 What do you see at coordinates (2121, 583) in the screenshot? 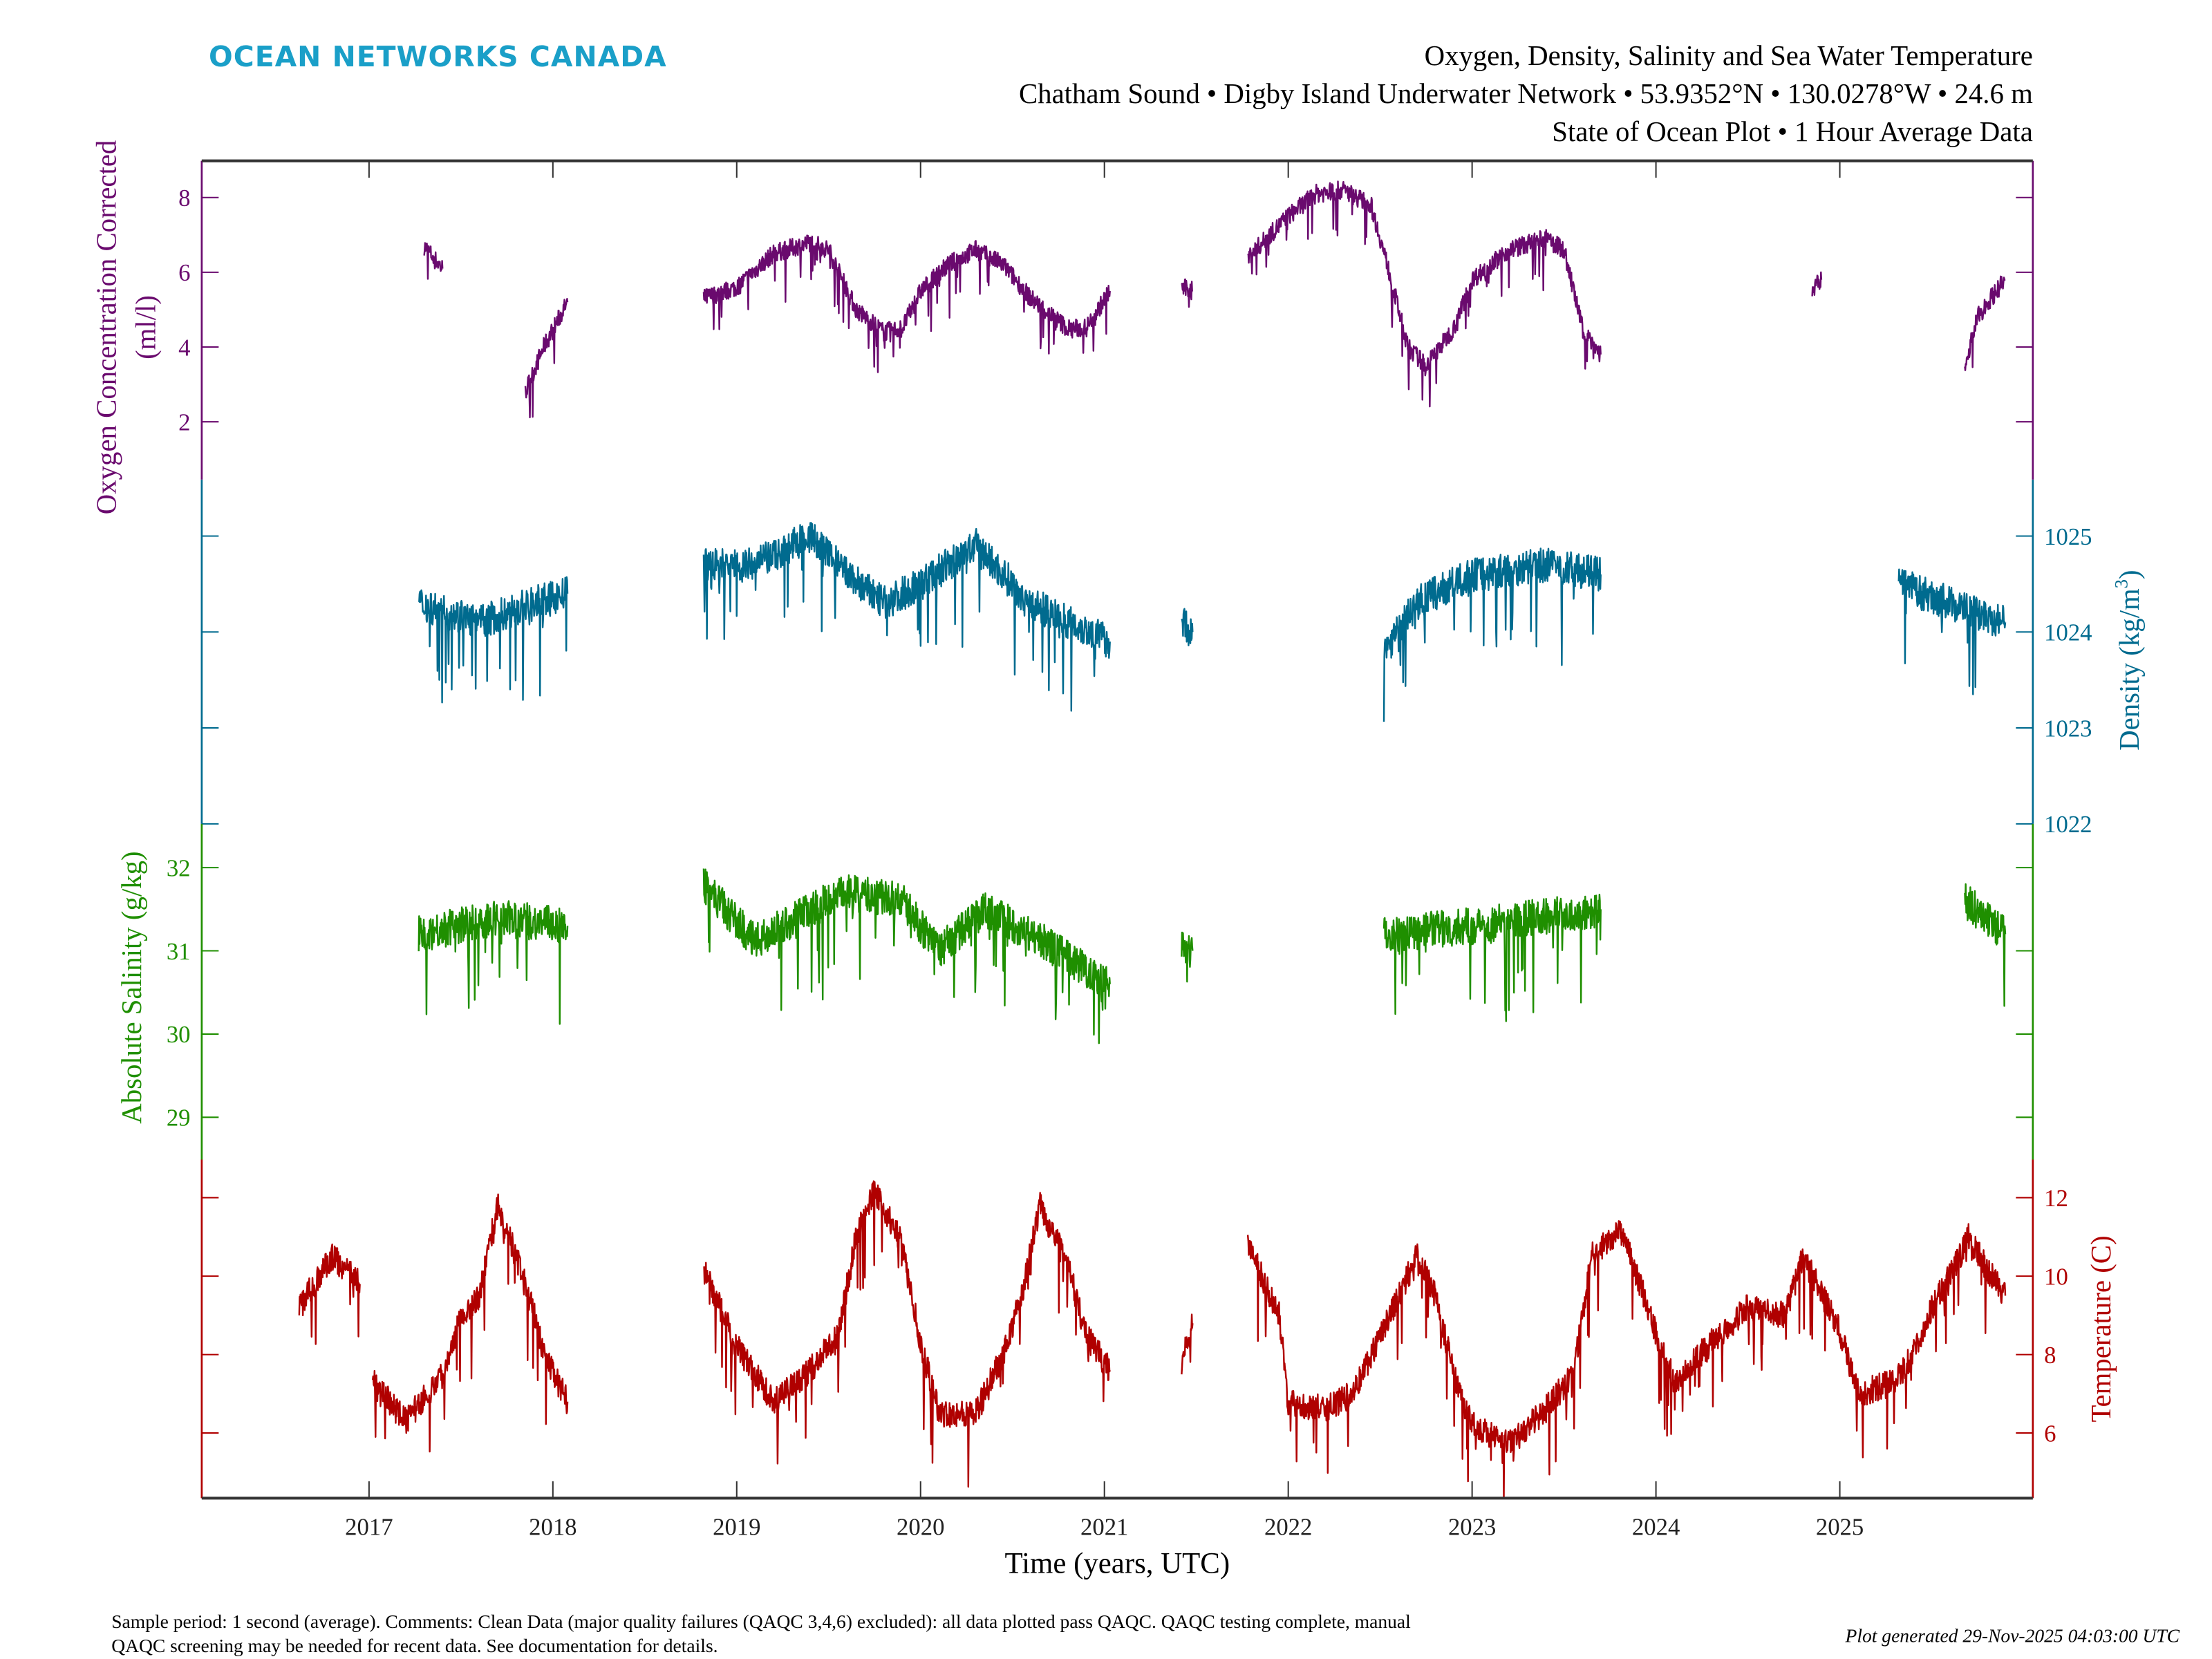
I see `density-label-sup: 3` at bounding box center [2121, 583].